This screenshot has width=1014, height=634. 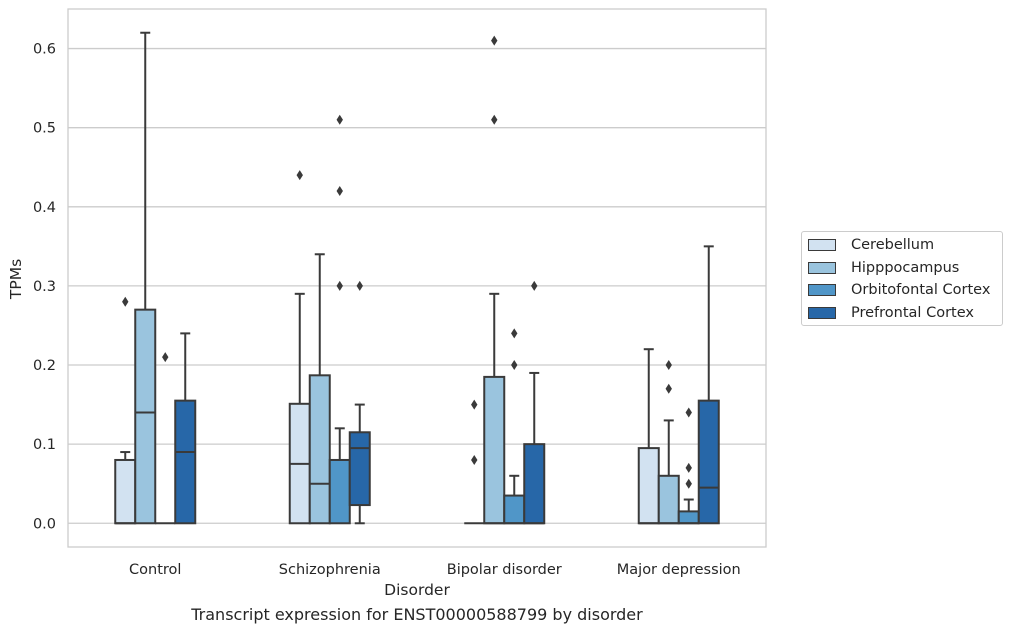 I want to click on legend-label-prefrontal-cortex: Prefrontal Cortex, so click(x=912, y=313).